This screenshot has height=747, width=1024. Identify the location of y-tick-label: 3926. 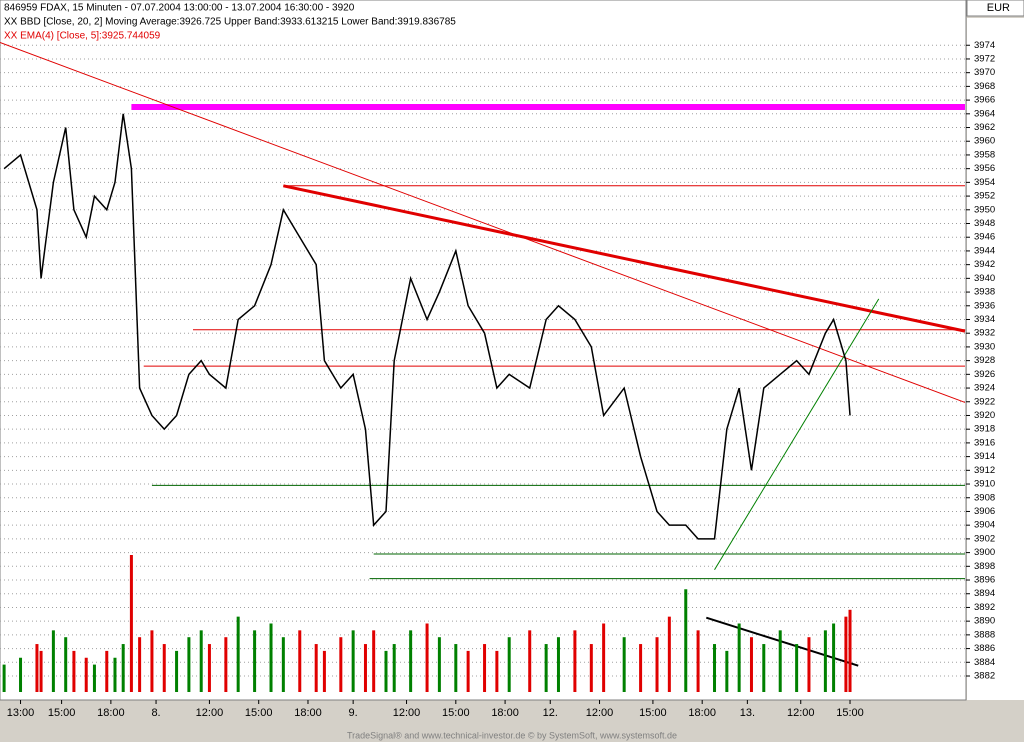
(984, 374).